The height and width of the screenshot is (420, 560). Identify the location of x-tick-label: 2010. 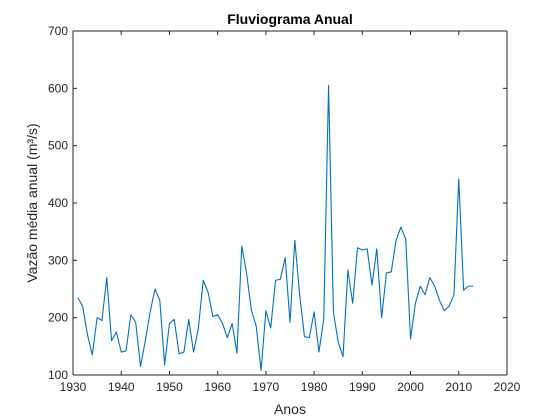
(458, 387).